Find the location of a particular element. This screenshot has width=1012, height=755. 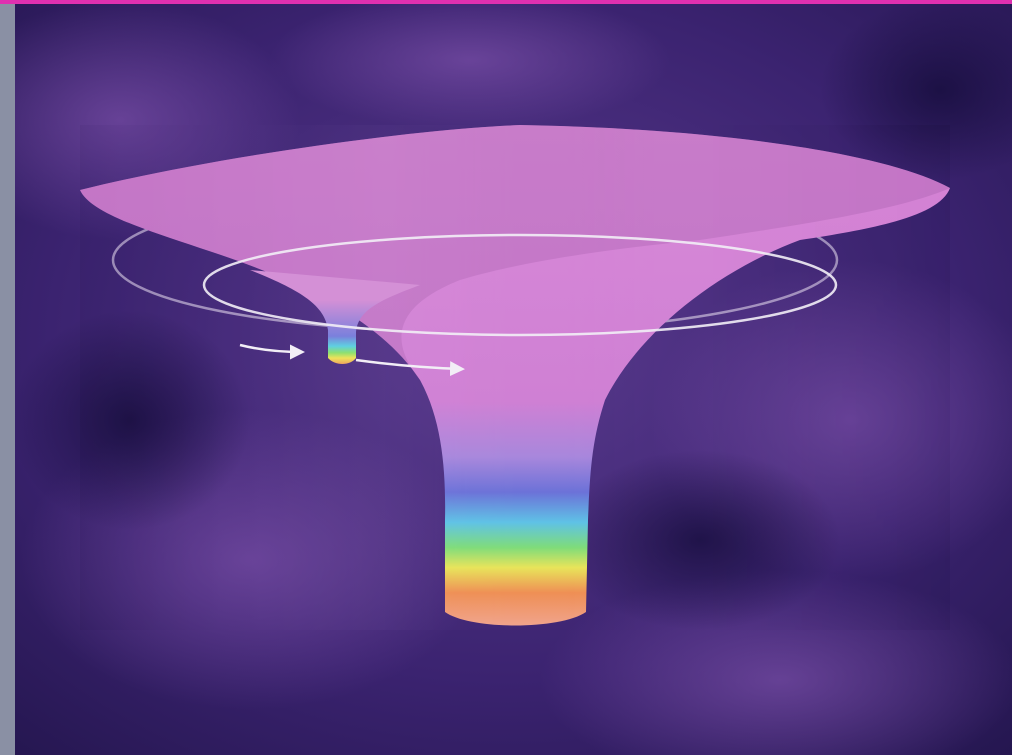

orbit-front is located at coordinates (520, 285).